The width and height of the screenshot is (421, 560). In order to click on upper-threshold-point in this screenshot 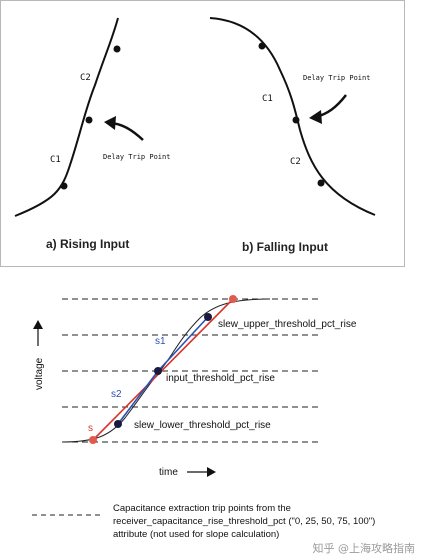, I will do `click(208, 317)`.